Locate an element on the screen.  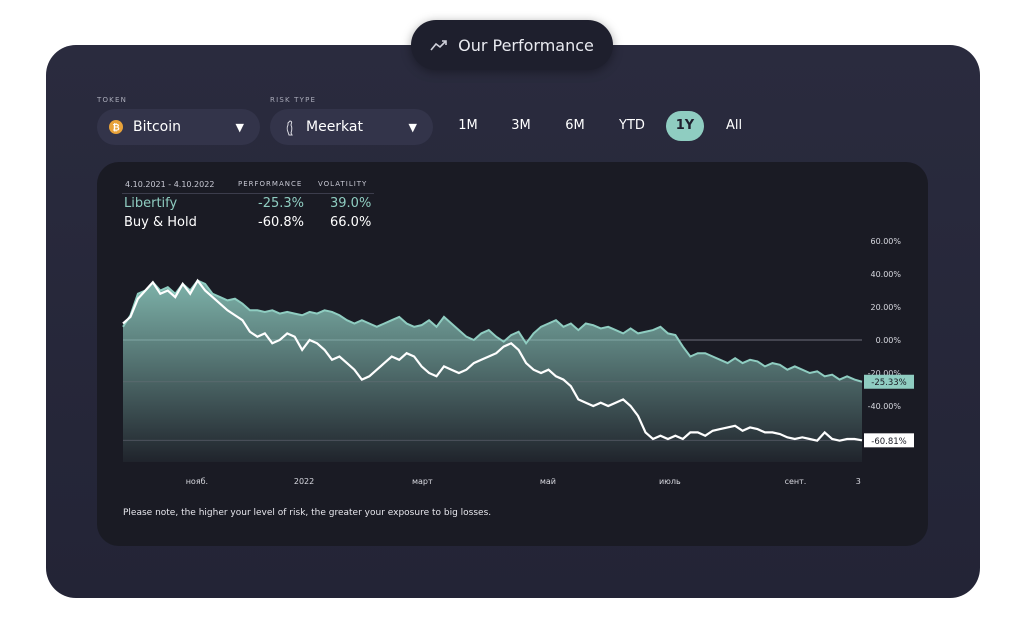
libertify-name: Libertify is located at coordinates (151, 203).